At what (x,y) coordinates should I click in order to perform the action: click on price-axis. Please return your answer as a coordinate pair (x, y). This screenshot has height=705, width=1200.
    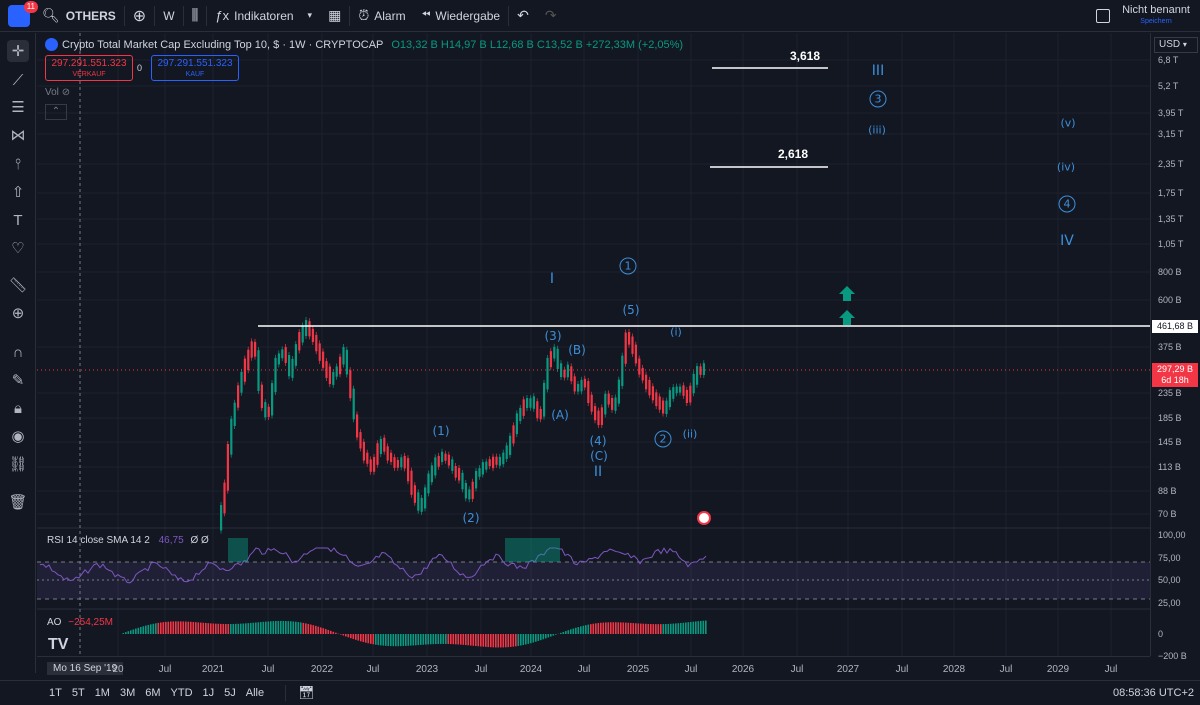
    Looking at the image, I should click on (1175, 344).